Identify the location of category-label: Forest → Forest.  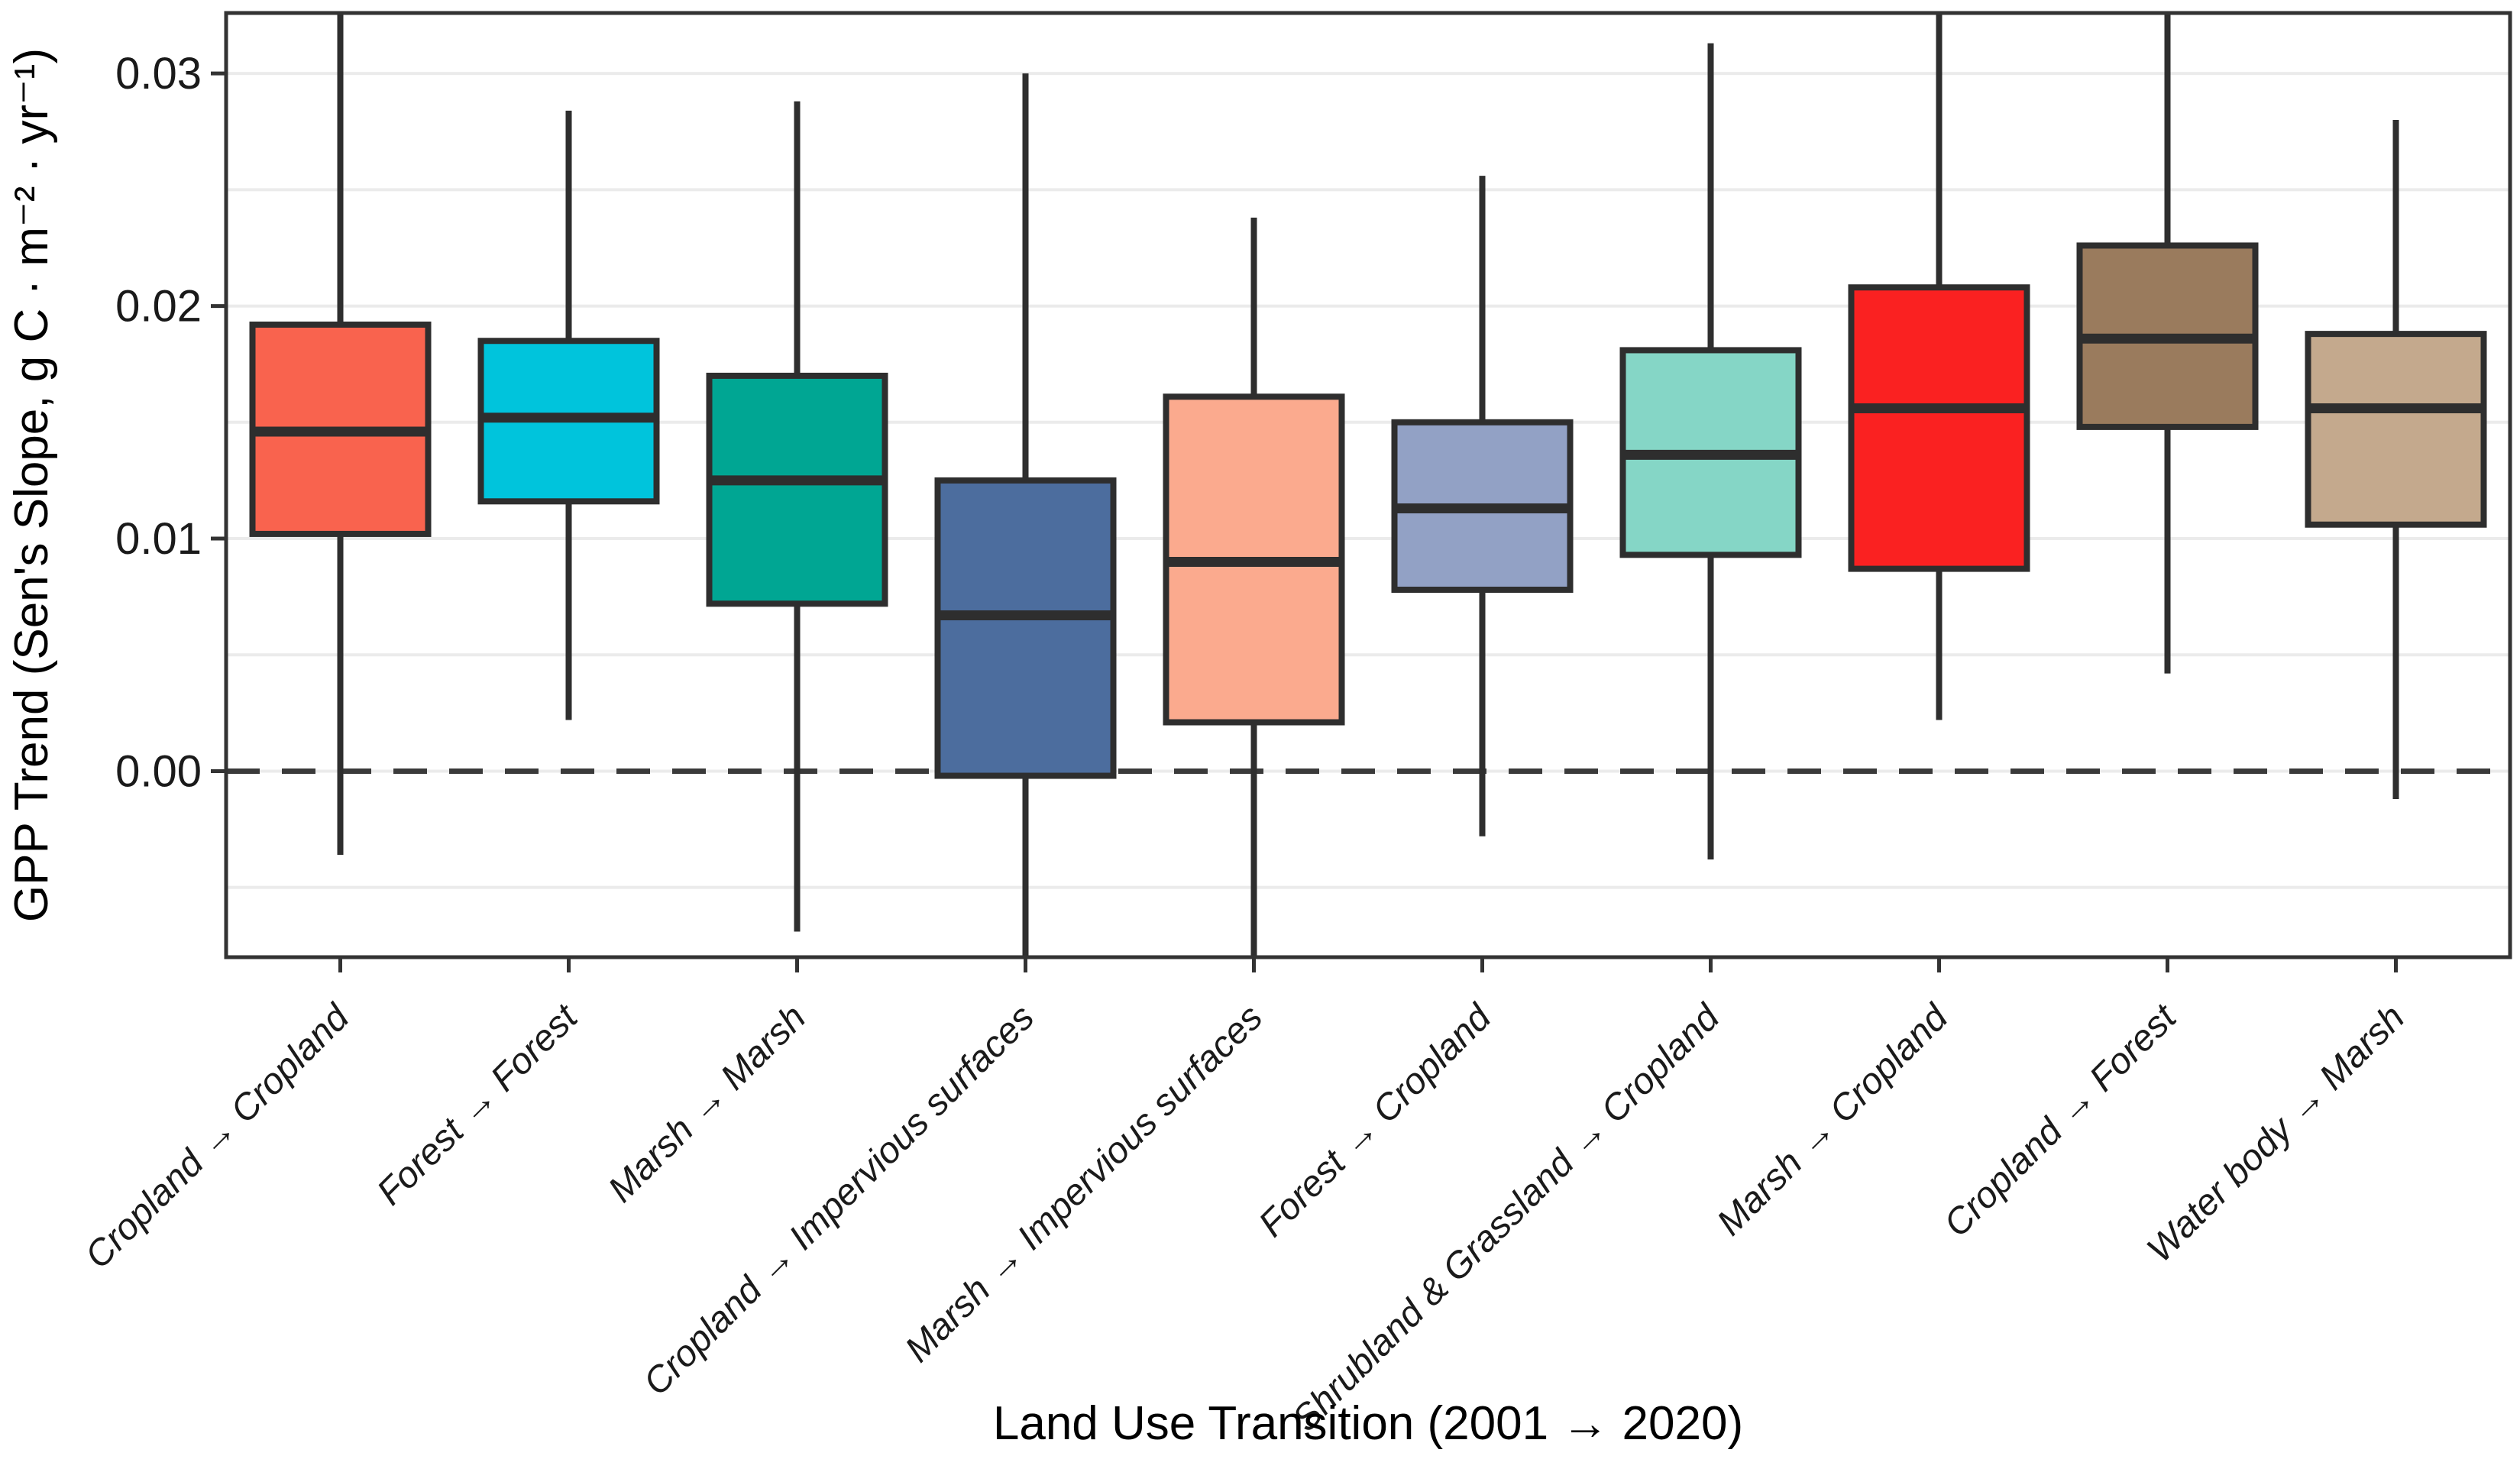
(478, 1104).